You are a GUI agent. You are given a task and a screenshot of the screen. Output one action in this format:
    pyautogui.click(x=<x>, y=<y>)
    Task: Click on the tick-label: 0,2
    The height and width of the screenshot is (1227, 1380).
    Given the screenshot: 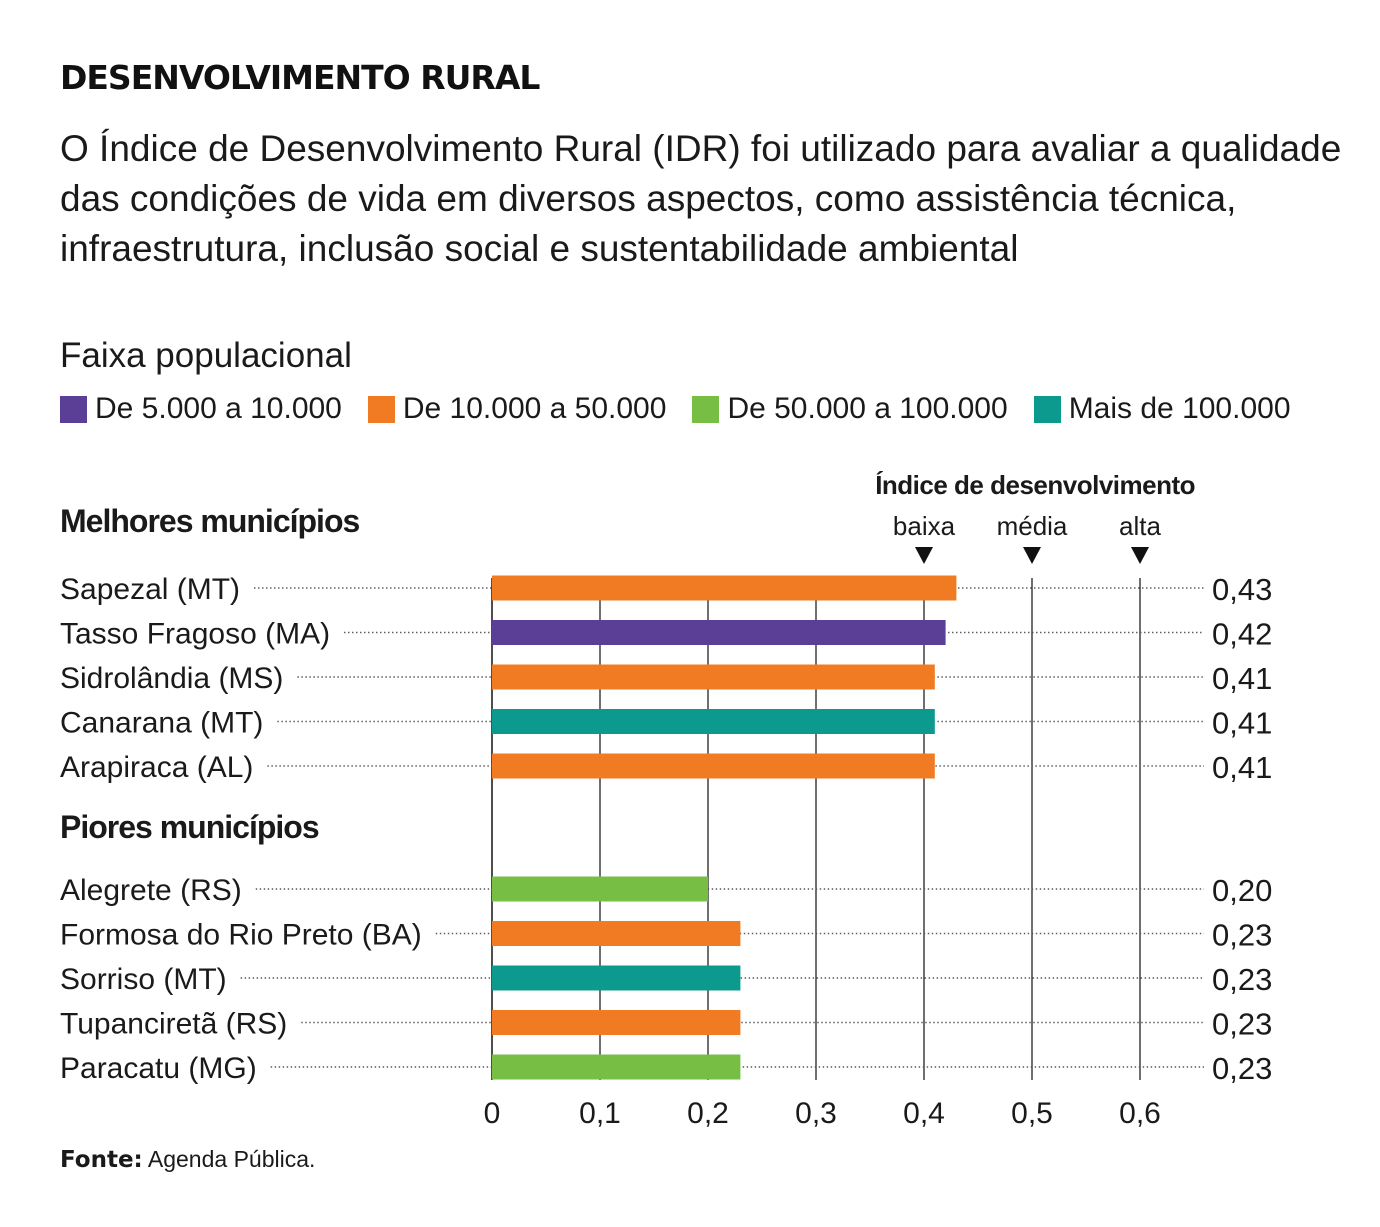 What is the action you would take?
    pyautogui.click(x=708, y=1113)
    